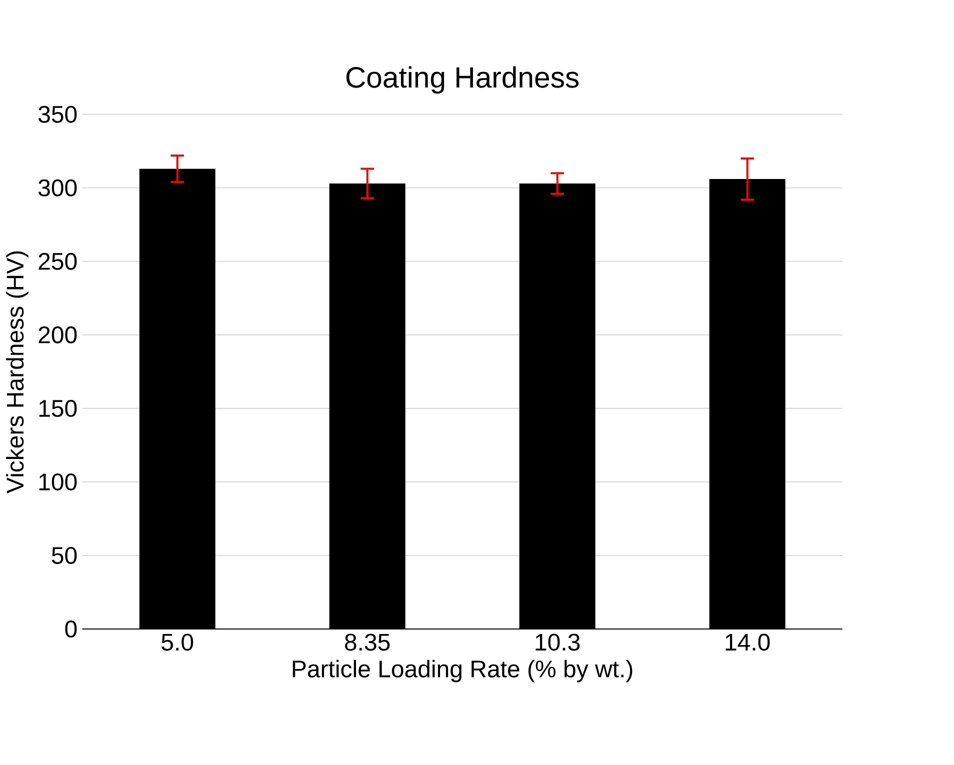 This screenshot has height=765, width=954. I want to click on x-tick-label: 5.0, so click(178, 642).